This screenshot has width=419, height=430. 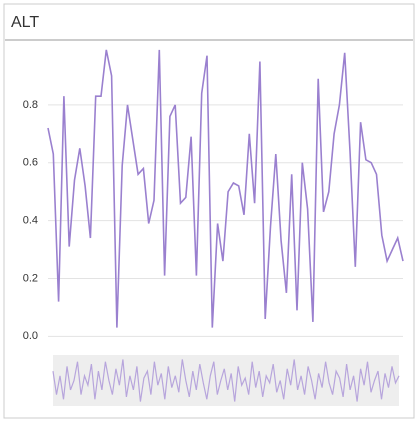 I want to click on card-header, so click(x=209, y=22).